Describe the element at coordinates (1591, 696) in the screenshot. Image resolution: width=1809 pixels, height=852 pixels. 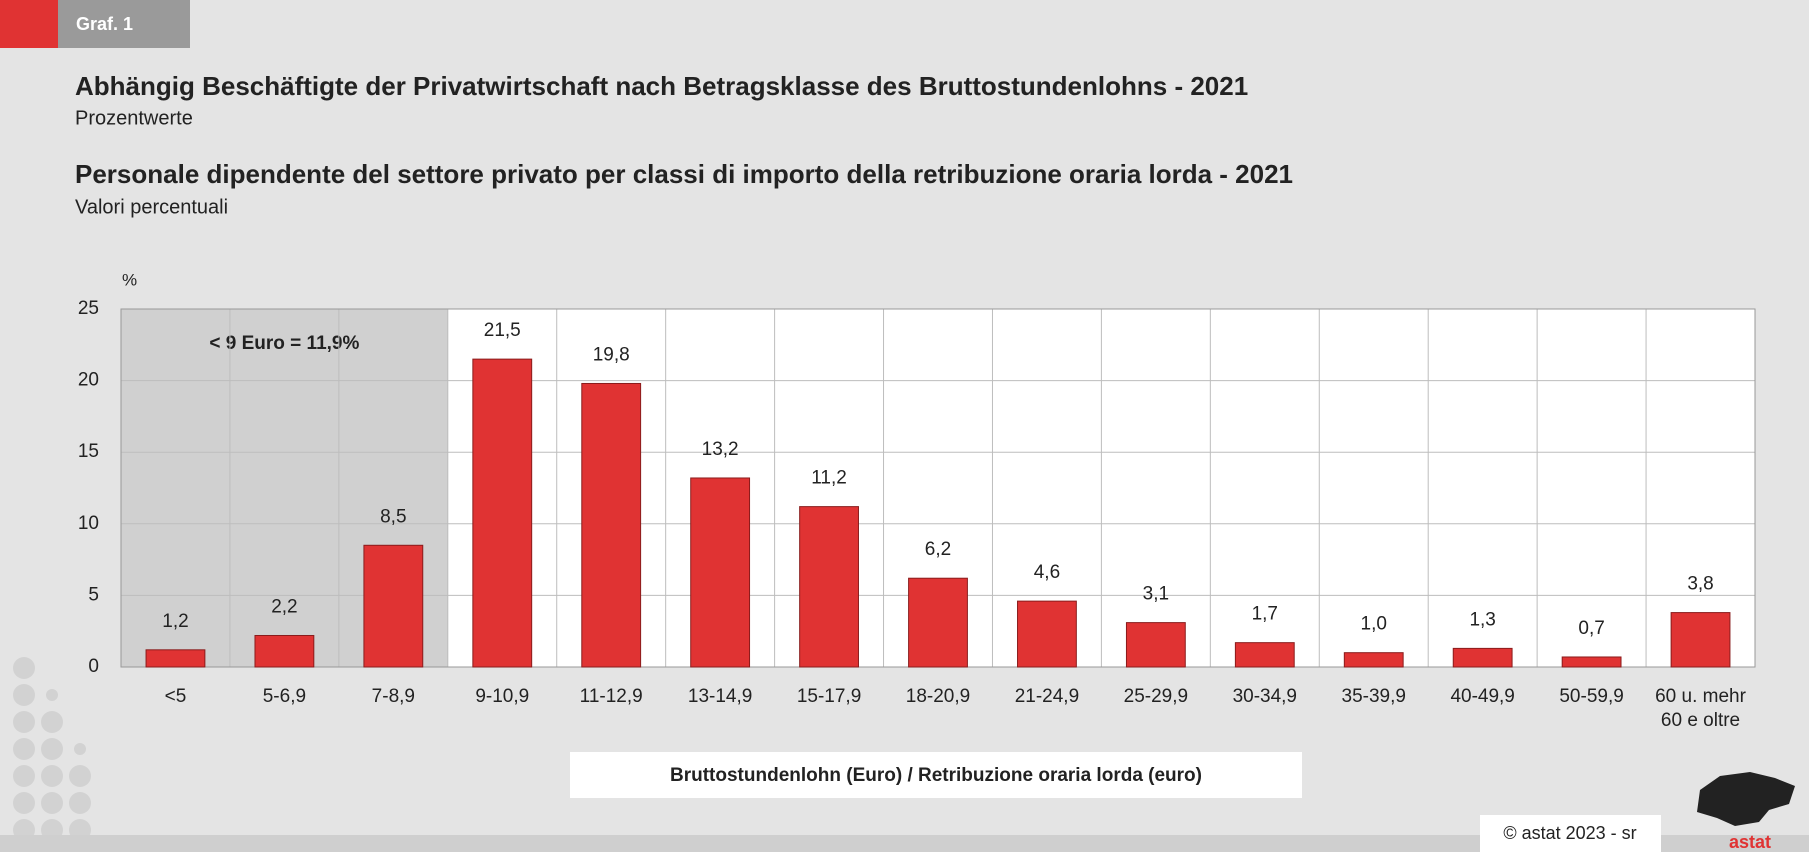
I see `x-tick-label: 50-59,9` at that location.